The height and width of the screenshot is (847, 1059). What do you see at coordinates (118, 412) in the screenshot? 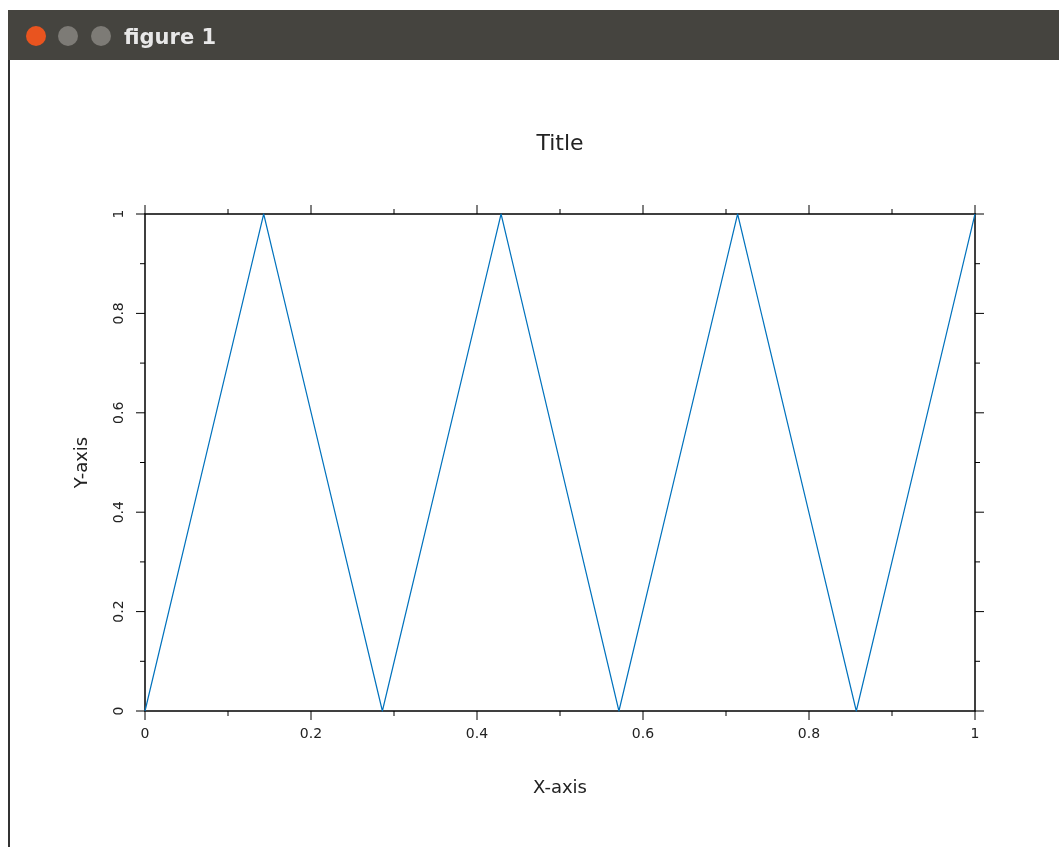
I see `y-tick-label: 0.6` at bounding box center [118, 412].